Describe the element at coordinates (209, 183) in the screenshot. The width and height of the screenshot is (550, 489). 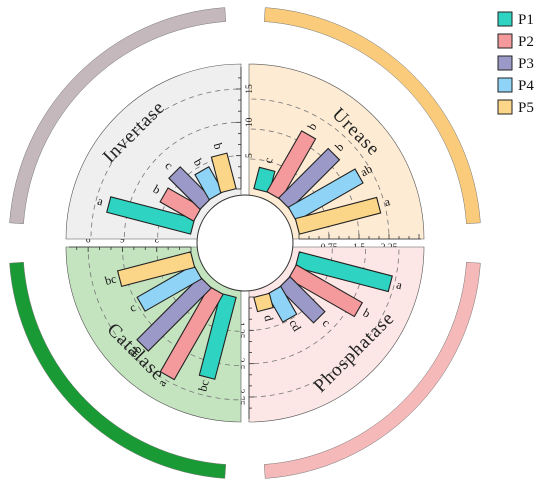
I see `bar-invertase-p4` at that location.